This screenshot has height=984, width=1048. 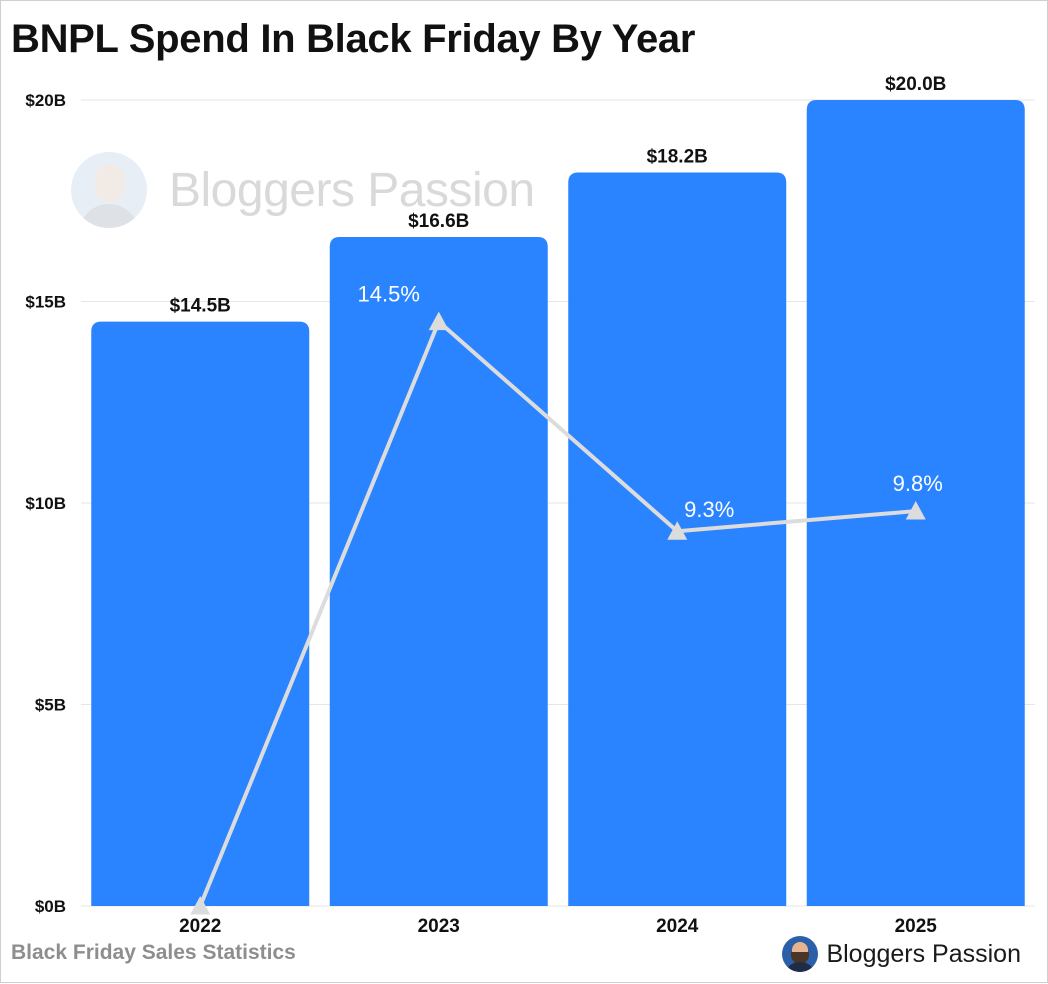 What do you see at coordinates (50, 906) in the screenshot?
I see `y-tick-label: $0B` at bounding box center [50, 906].